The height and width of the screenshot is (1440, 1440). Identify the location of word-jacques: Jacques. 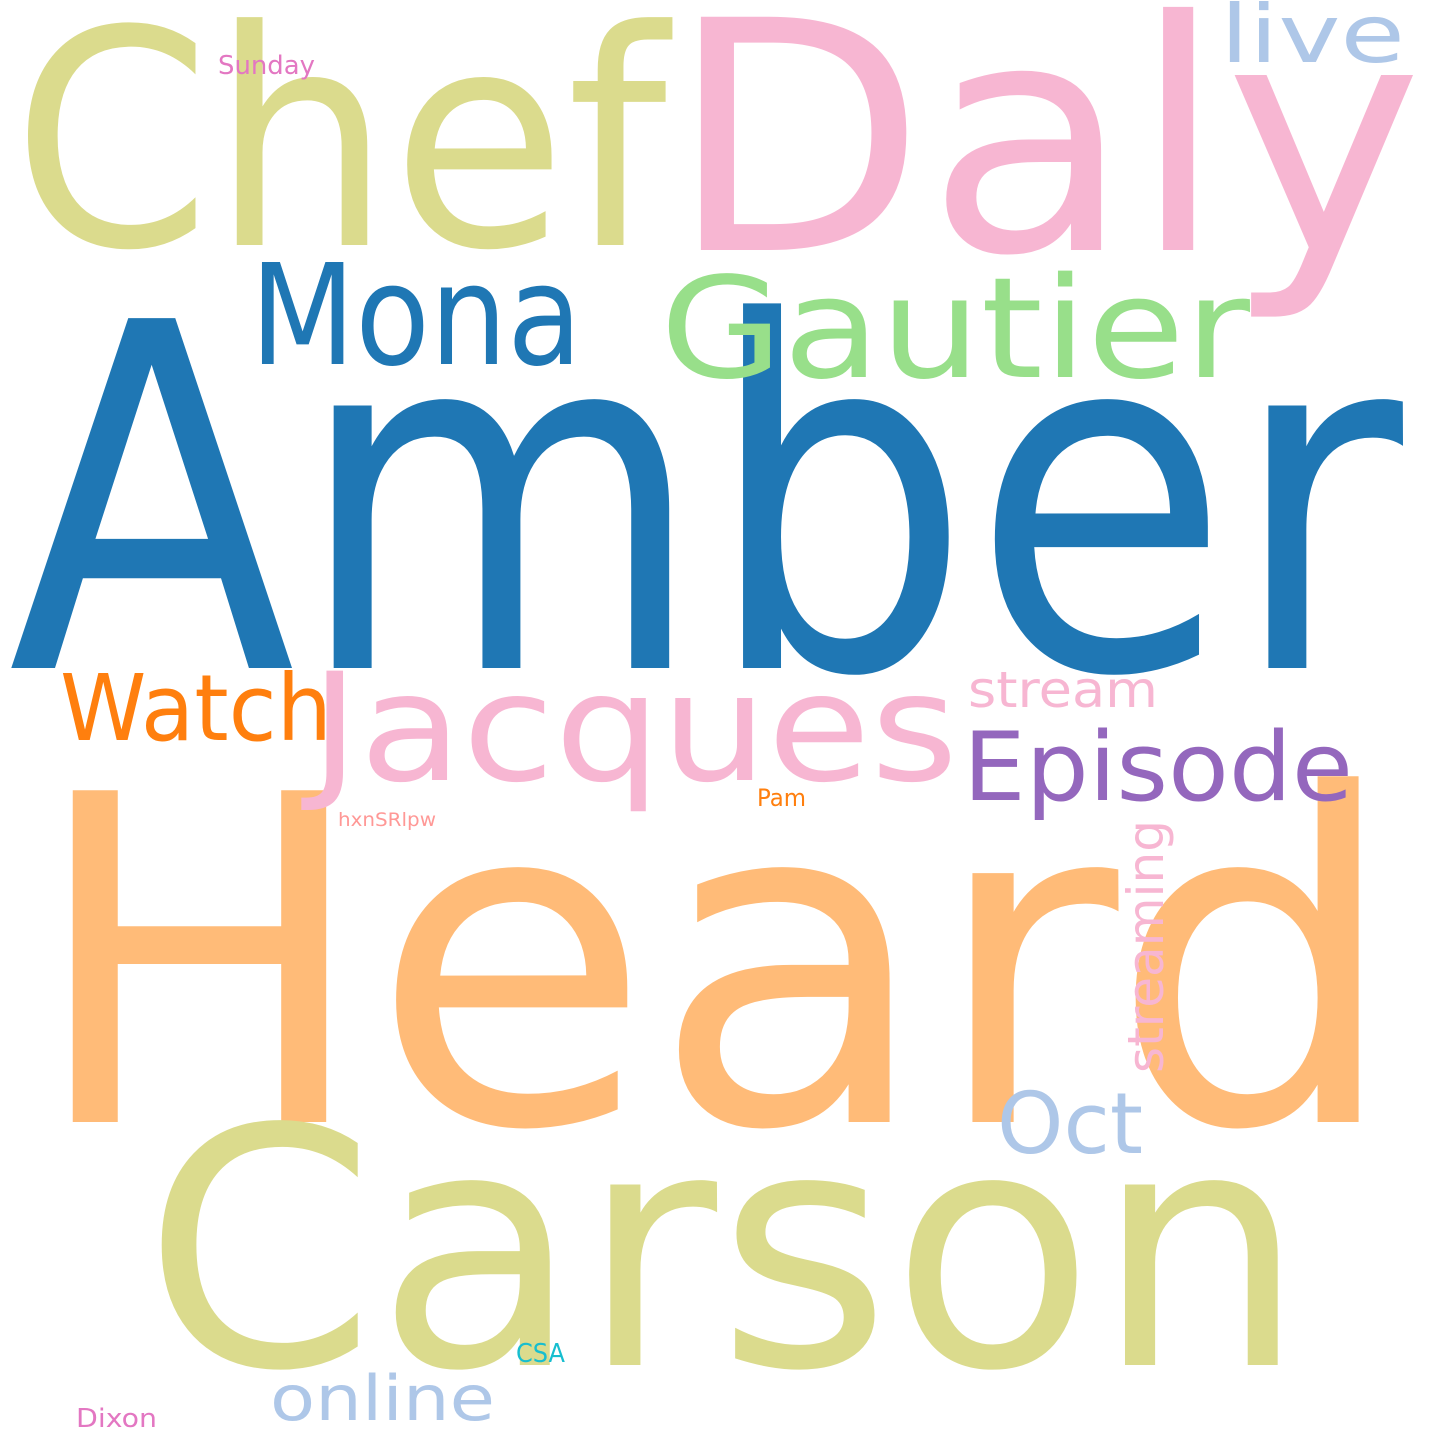
(629, 729).